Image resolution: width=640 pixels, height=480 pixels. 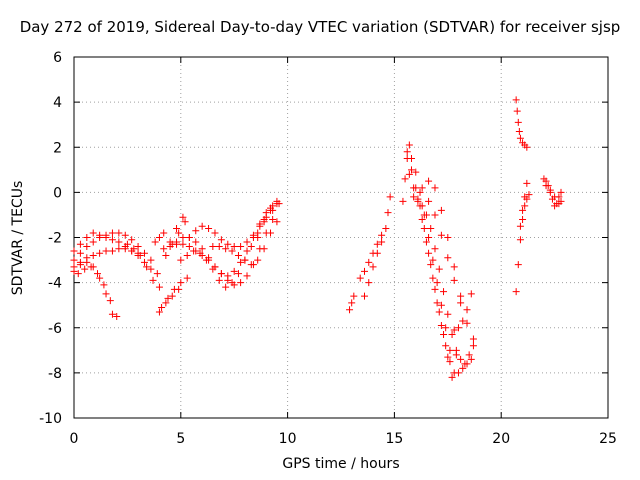 What do you see at coordinates (57, 193) in the screenshot?
I see `y-tick-label: 0` at bounding box center [57, 193].